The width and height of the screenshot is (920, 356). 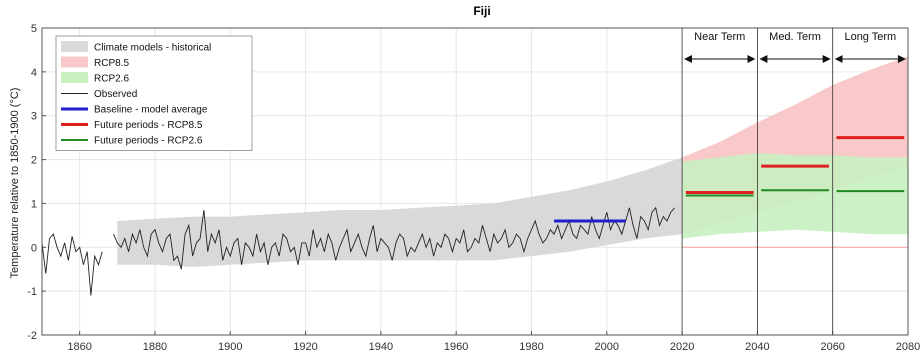 I want to click on y-tick-label: 0, so click(x=34, y=248).